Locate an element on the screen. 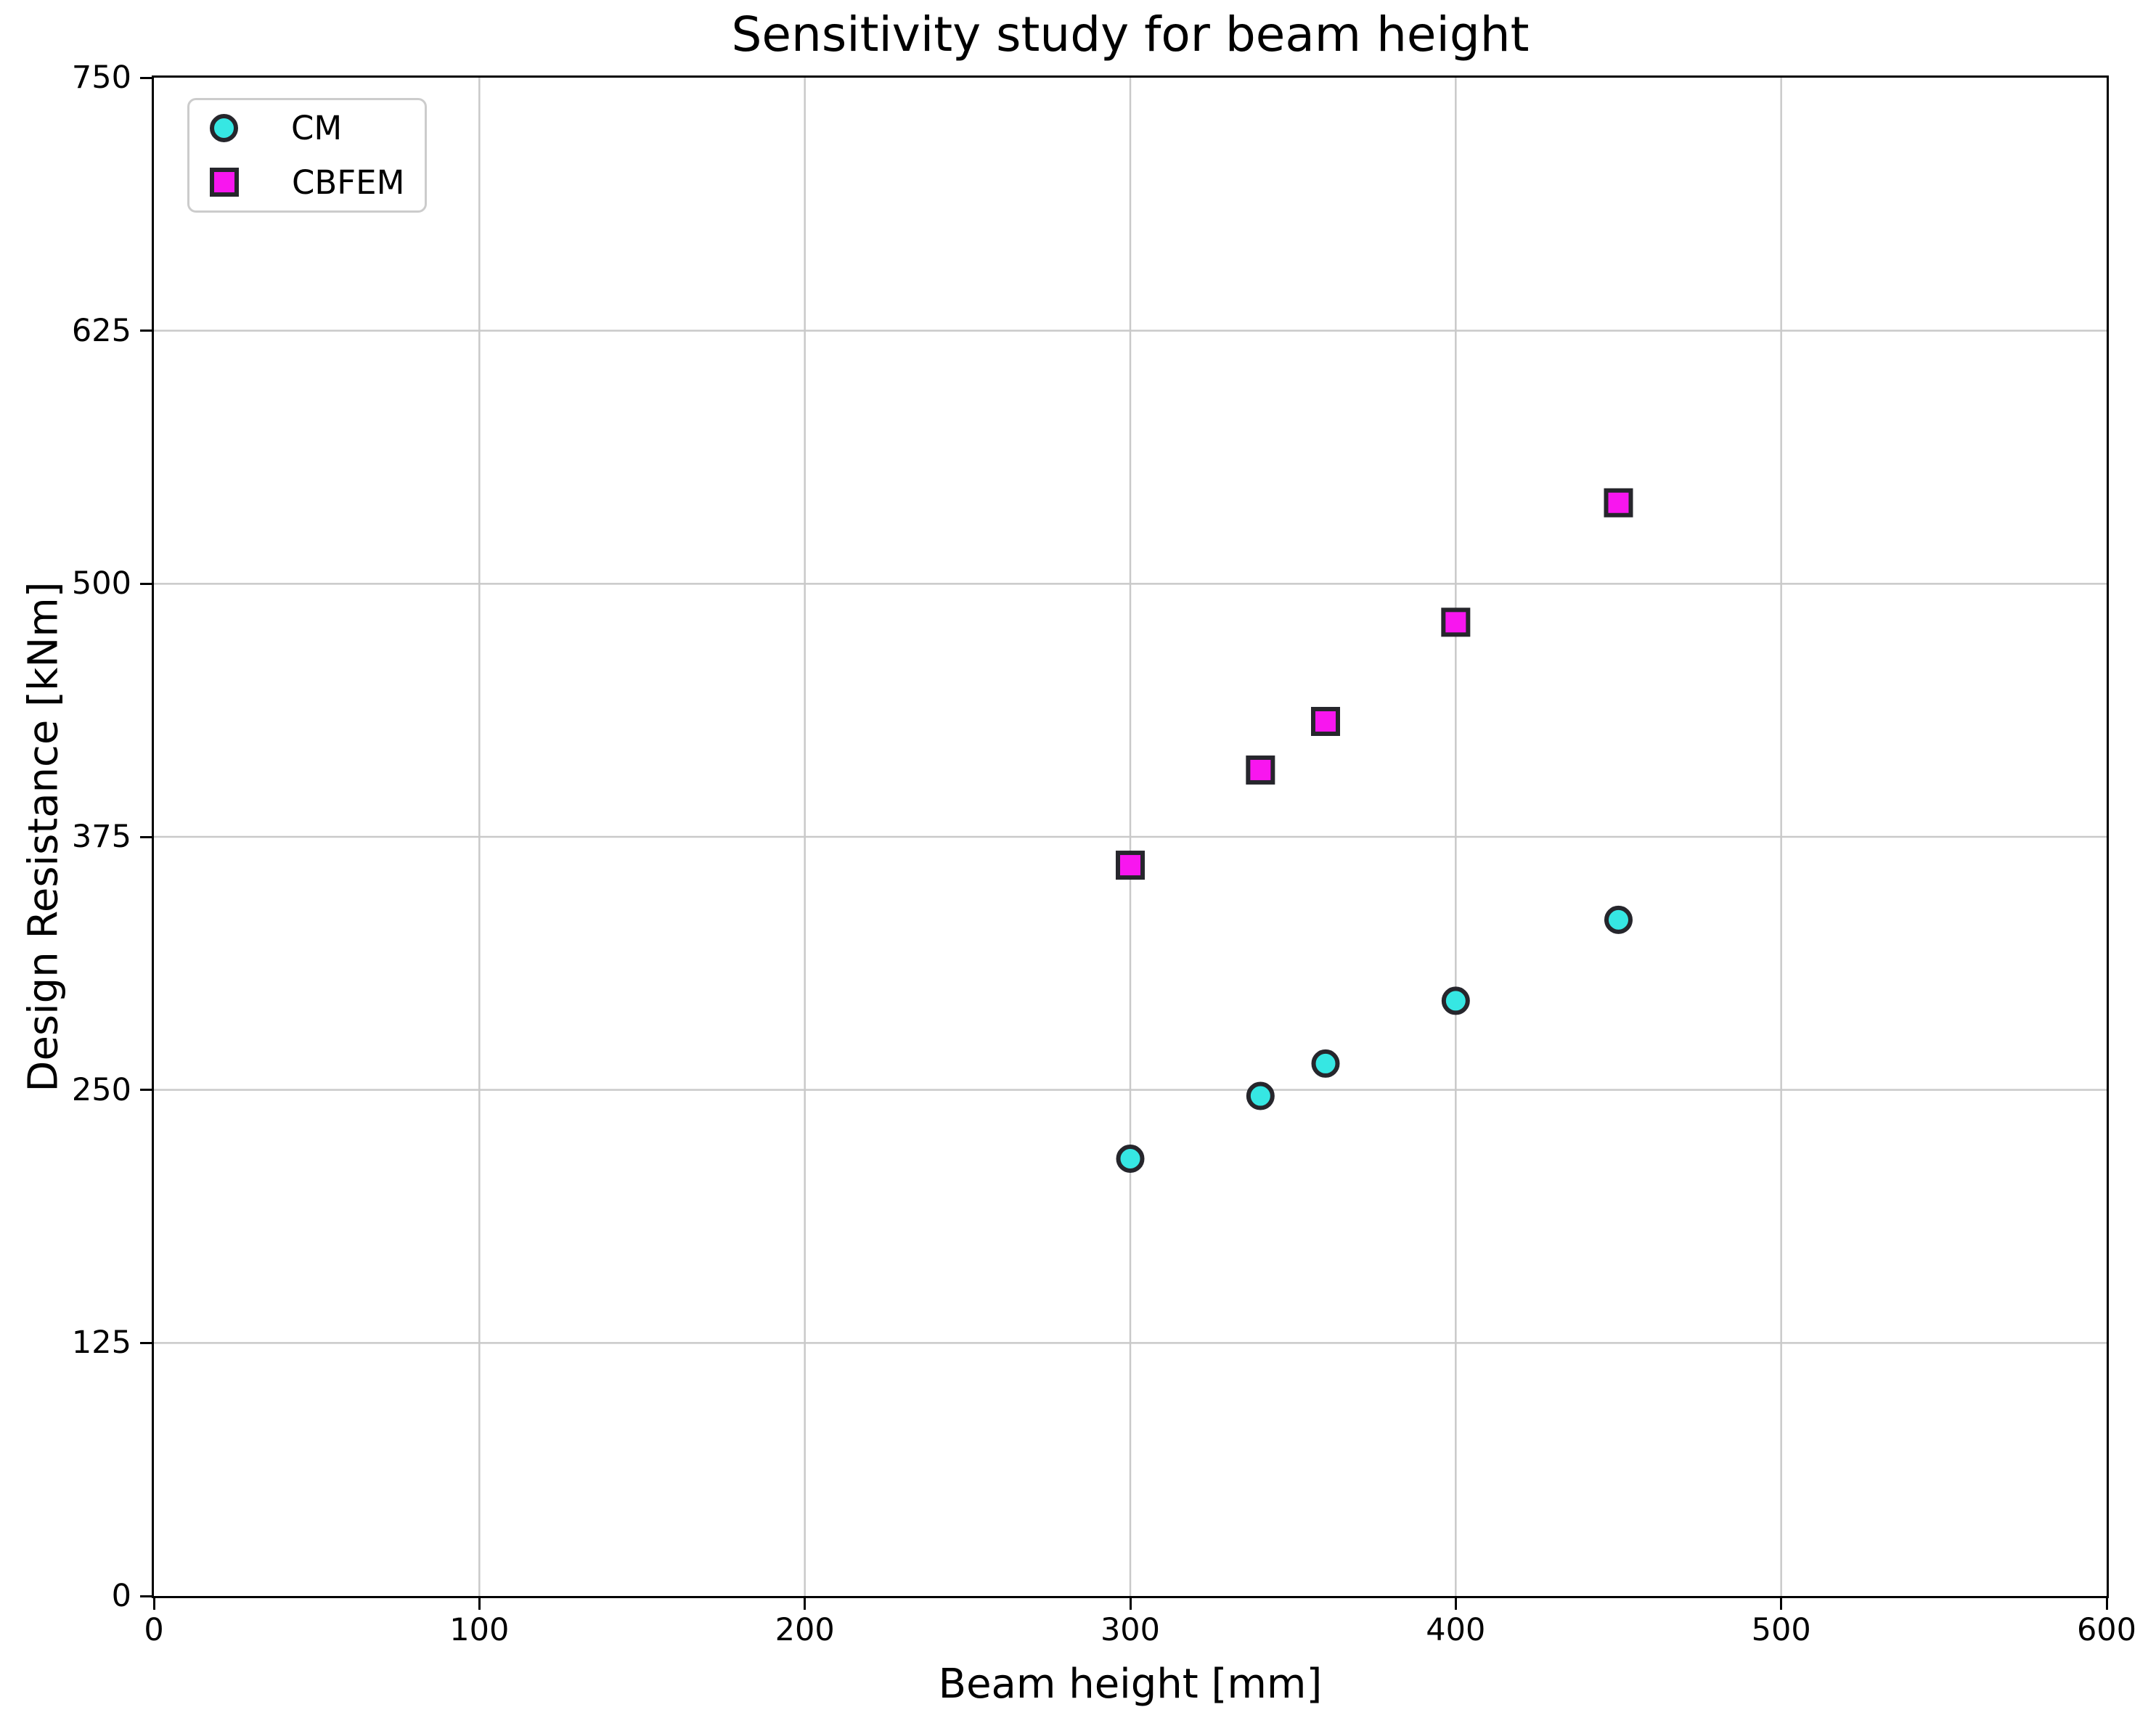 Image resolution: width=2156 pixels, height=1723 pixels. x-tick-label-500: 500 is located at coordinates (1781, 1630).